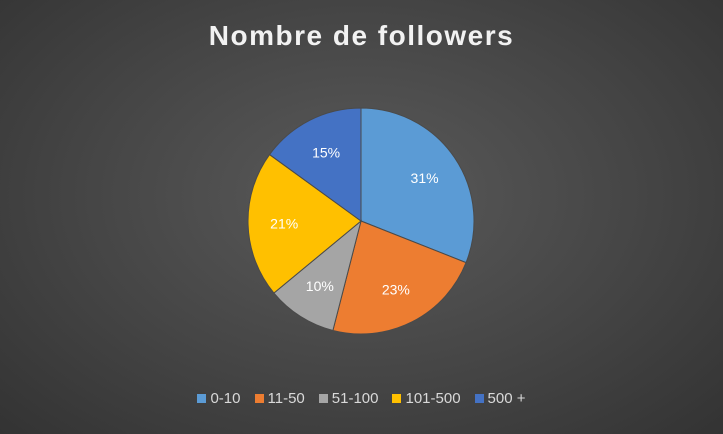  What do you see at coordinates (326, 153) in the screenshot?
I see `data-label: 15%` at bounding box center [326, 153].